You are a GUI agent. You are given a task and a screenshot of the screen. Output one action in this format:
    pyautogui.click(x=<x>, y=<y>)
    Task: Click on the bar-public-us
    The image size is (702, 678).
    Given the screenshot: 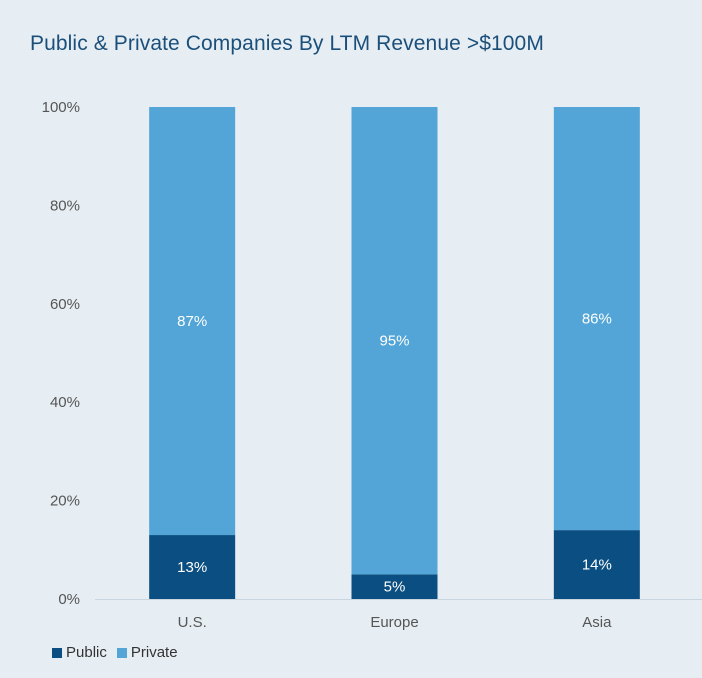 What is the action you would take?
    pyautogui.click(x=192, y=567)
    